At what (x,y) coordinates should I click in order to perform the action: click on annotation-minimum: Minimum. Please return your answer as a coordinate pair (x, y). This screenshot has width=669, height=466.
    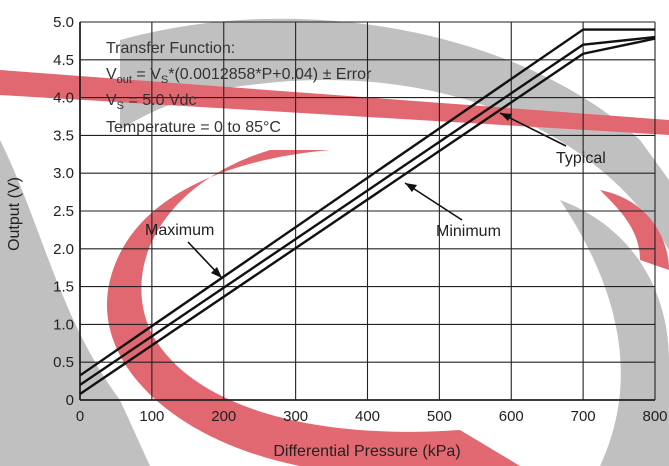
    Looking at the image, I should click on (452, 211).